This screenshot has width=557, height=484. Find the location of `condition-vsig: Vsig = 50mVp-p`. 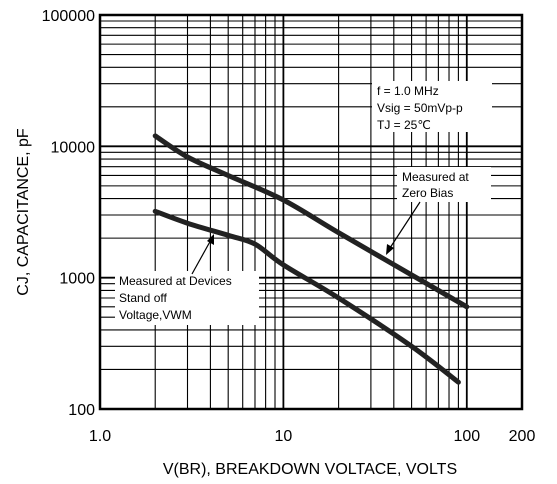

condition-vsig: Vsig = 50mVp-p is located at coordinates (420, 108).